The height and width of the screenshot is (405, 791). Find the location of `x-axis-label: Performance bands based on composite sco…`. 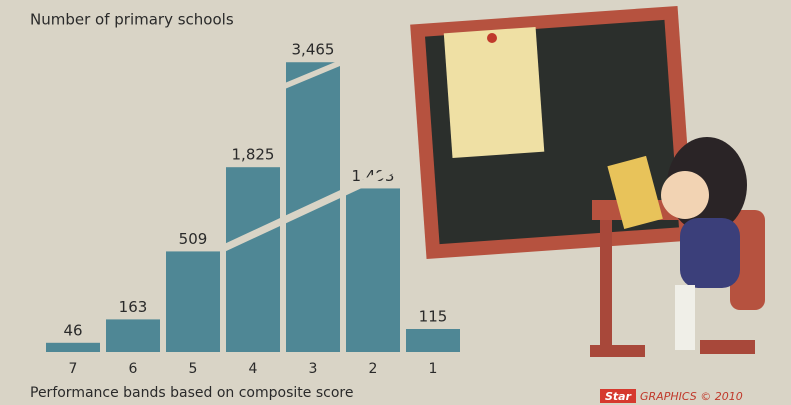

x-axis-label: Performance bands based on composite sco… is located at coordinates (191, 393).